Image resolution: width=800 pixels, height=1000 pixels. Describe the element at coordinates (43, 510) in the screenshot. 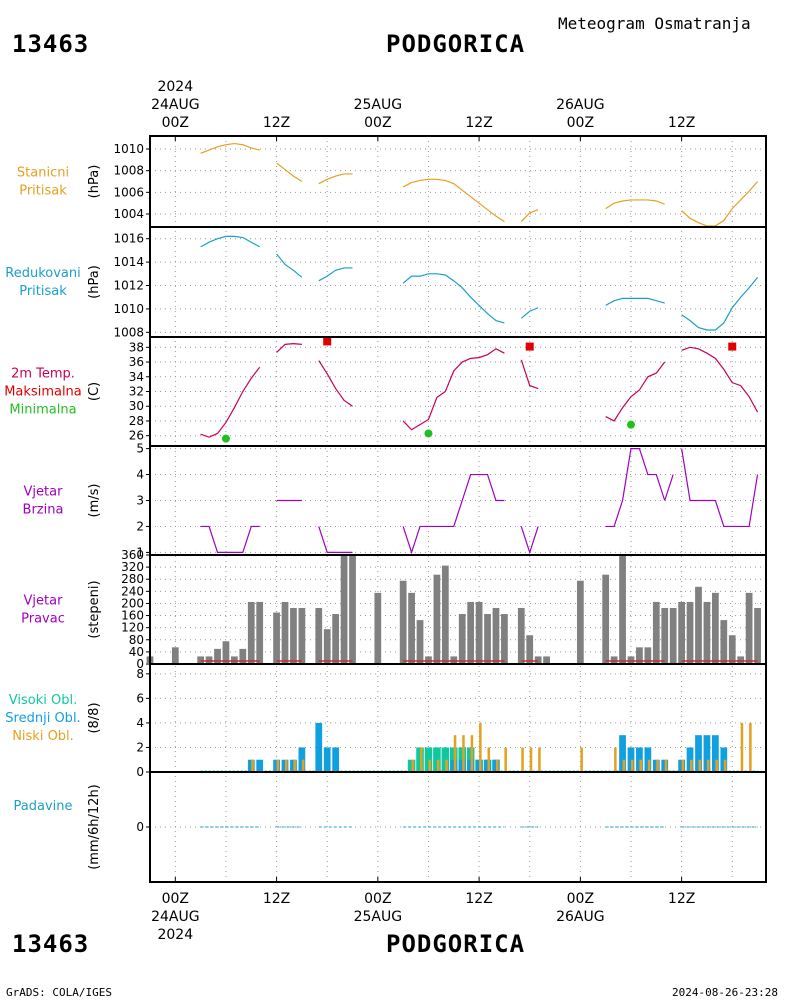

I see `panel-label: Brzina` at that location.